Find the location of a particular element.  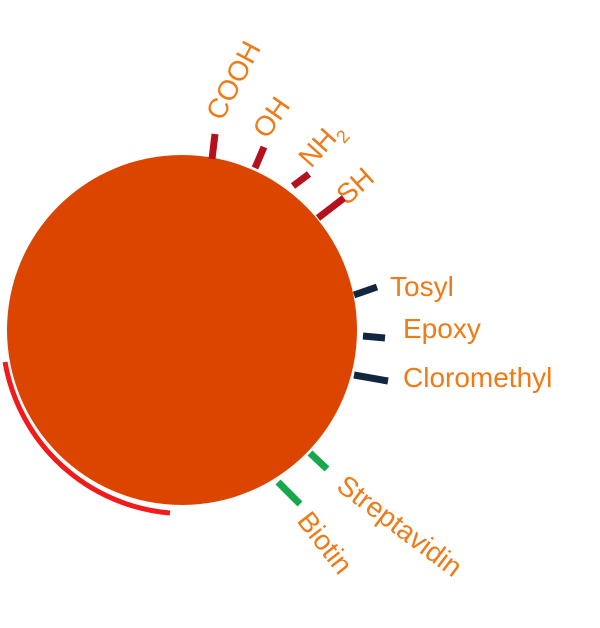

tosyl-label: Tosyl is located at coordinates (422, 286).